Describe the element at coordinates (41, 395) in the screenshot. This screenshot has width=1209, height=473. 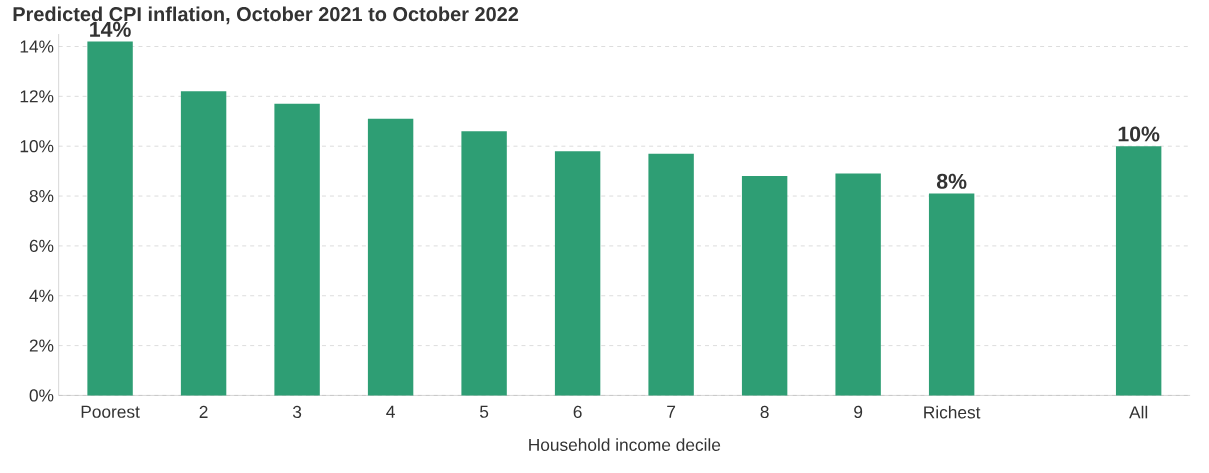
I see `y-tick-label: 0%` at that location.